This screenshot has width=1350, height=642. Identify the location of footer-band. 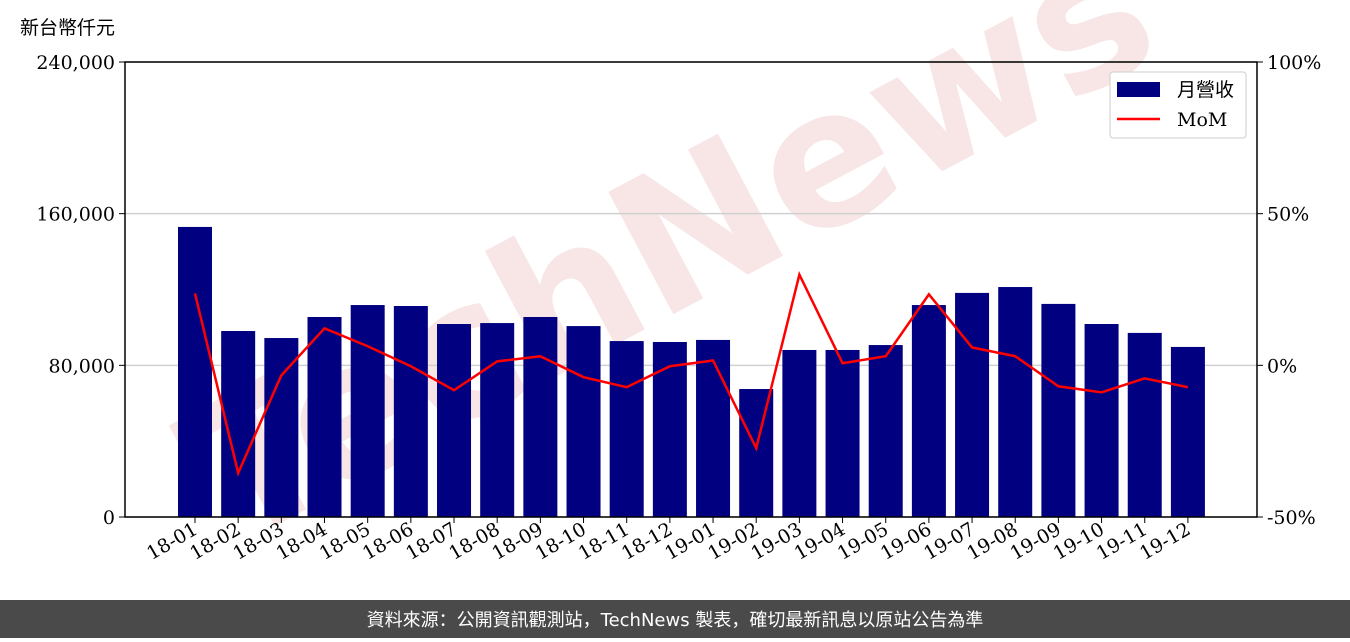
(675, 619).